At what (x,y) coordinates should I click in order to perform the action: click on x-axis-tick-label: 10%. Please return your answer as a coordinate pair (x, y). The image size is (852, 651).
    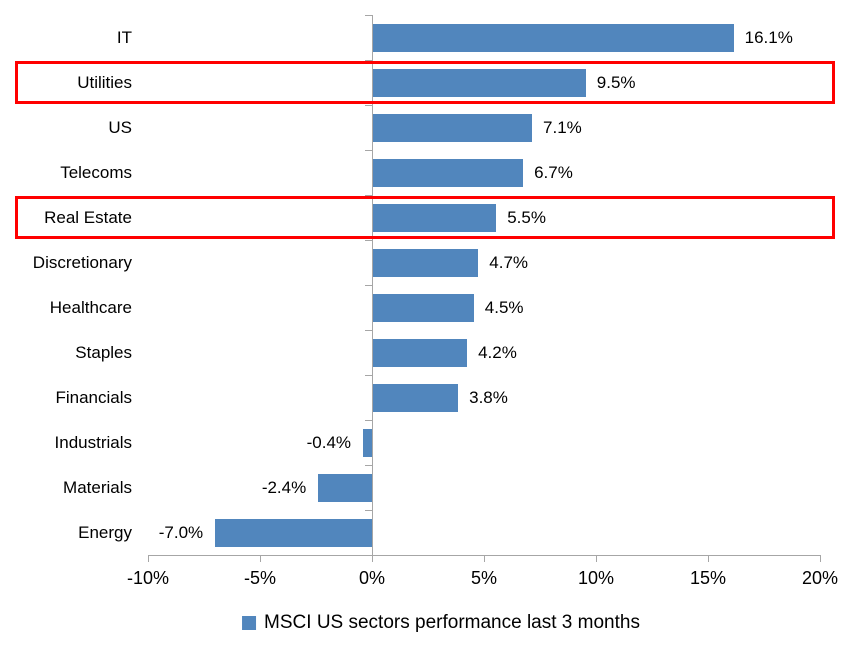
    Looking at the image, I should click on (596, 578).